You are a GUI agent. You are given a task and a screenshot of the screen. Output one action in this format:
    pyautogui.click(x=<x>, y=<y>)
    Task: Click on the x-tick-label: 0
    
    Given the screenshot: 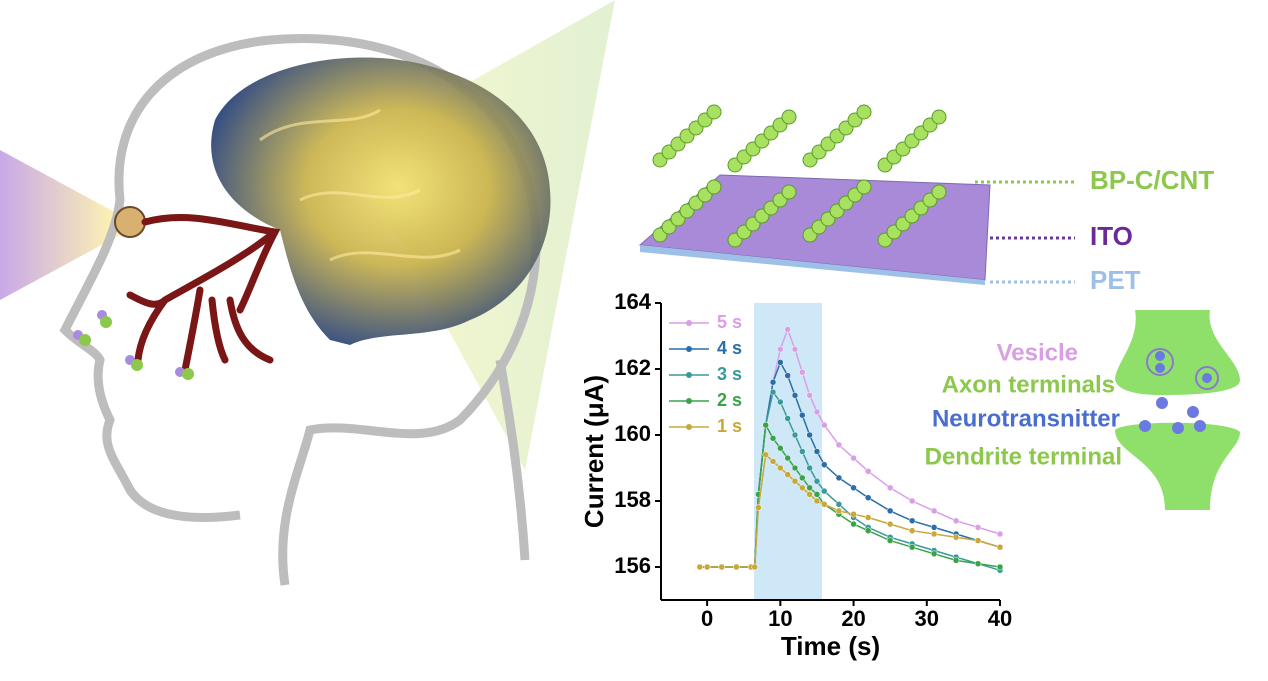 What is the action you would take?
    pyautogui.click(x=707, y=618)
    